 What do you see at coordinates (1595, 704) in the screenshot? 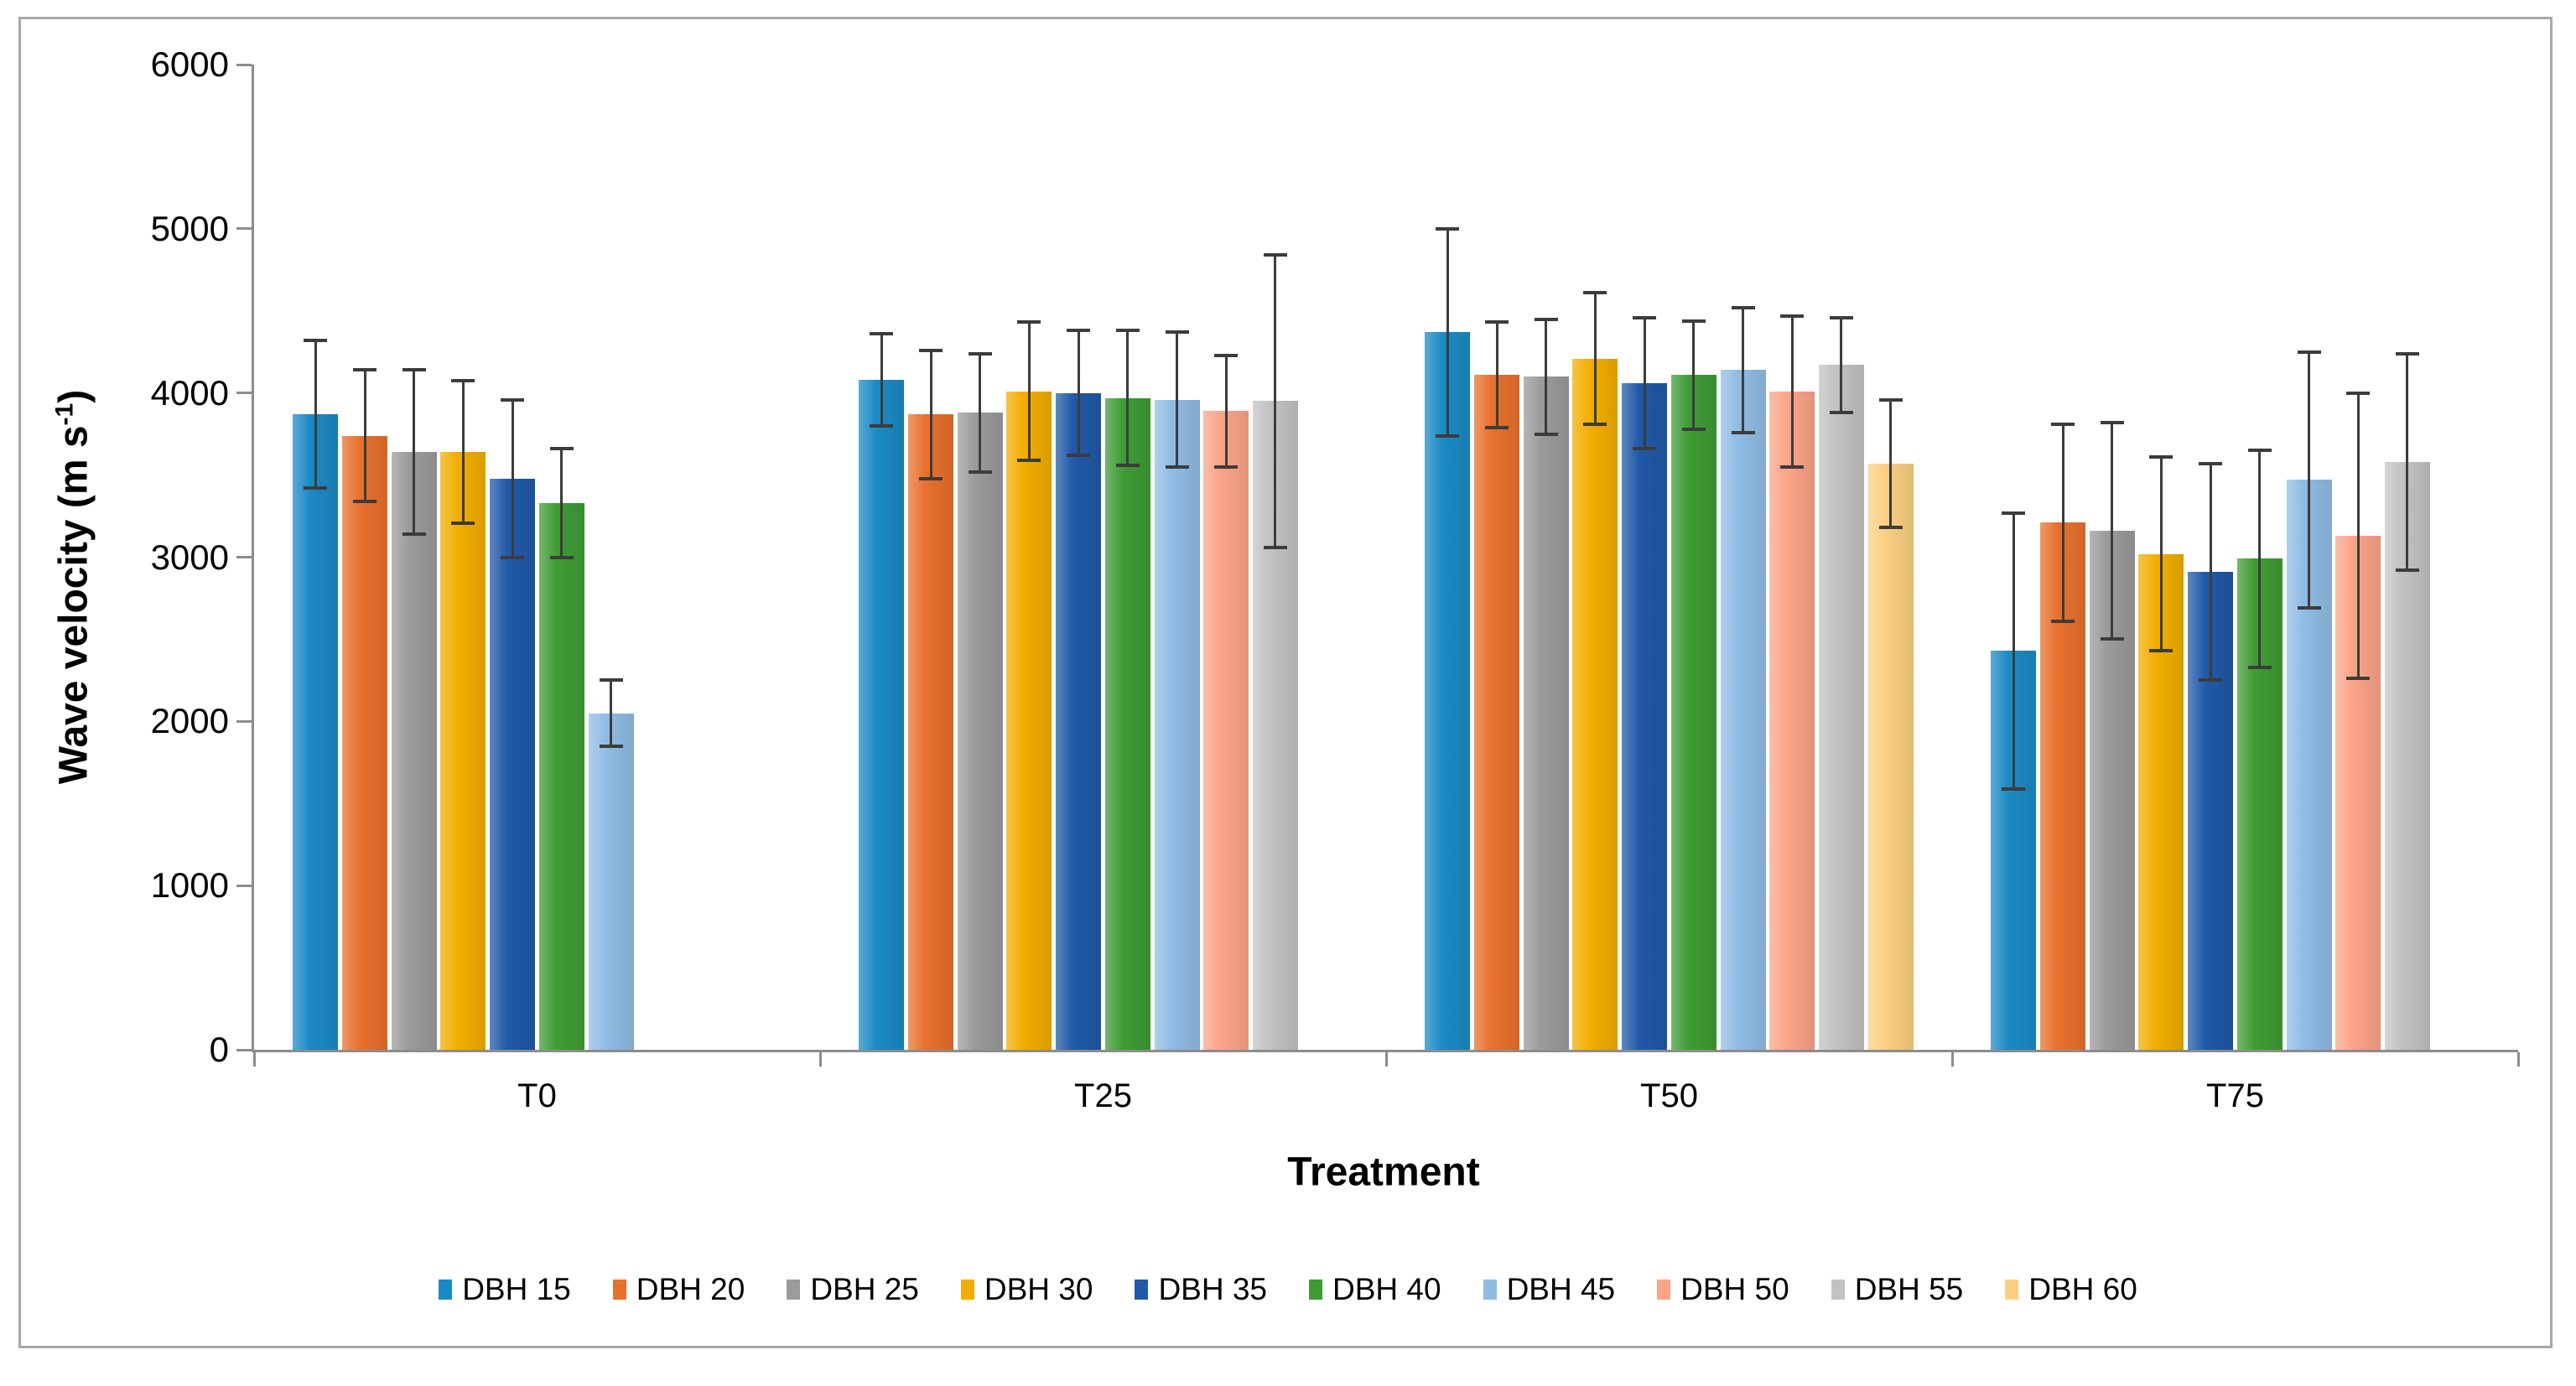
I see `bar-dbh-30-t50` at bounding box center [1595, 704].